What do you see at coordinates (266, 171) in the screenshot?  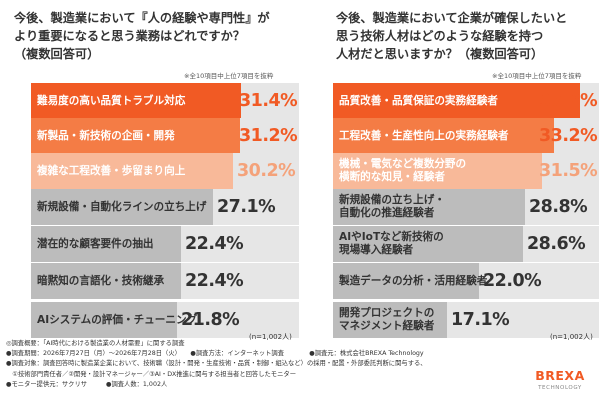 I see `left-bar-value: 30.2%` at bounding box center [266, 171].